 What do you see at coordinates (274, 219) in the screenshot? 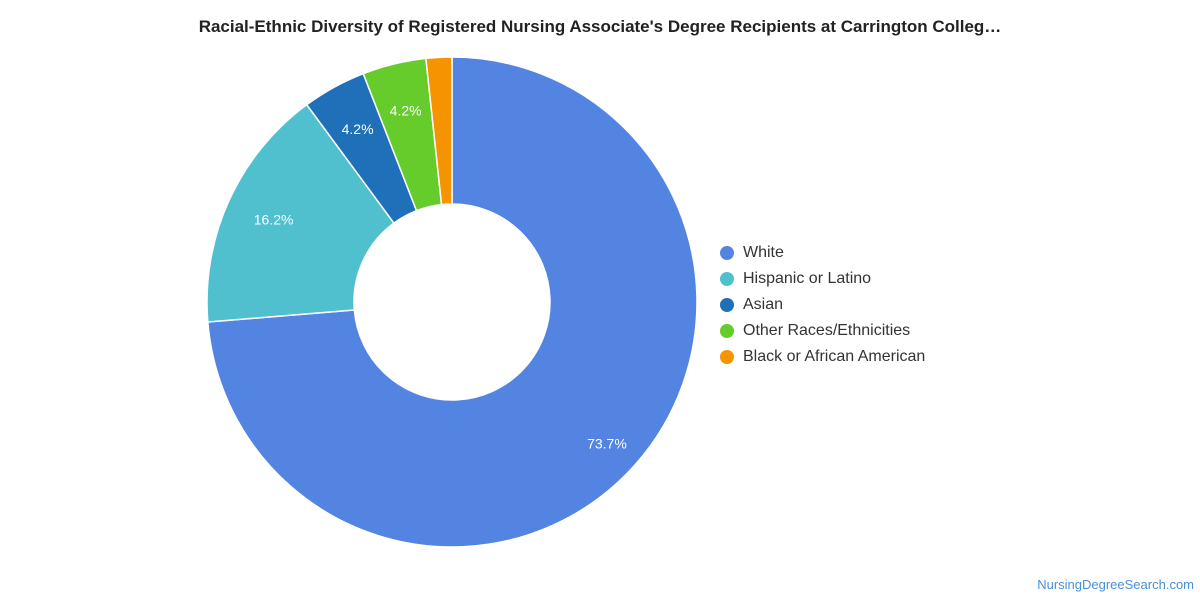
I see `slice-label: 16.2%` at bounding box center [274, 219].